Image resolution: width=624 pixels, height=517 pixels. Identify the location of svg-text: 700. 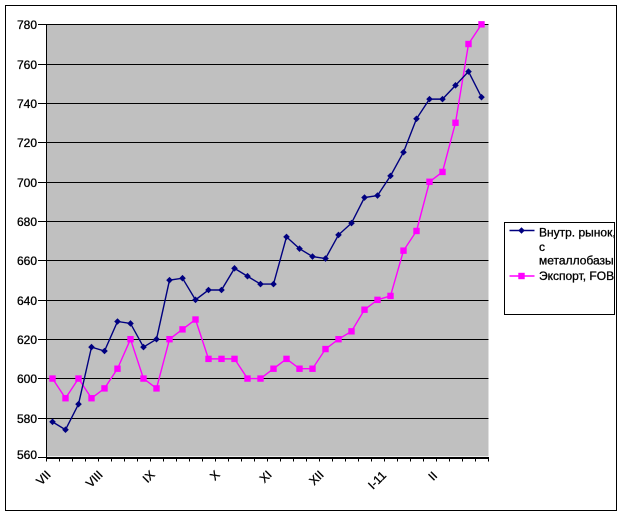
(27, 183).